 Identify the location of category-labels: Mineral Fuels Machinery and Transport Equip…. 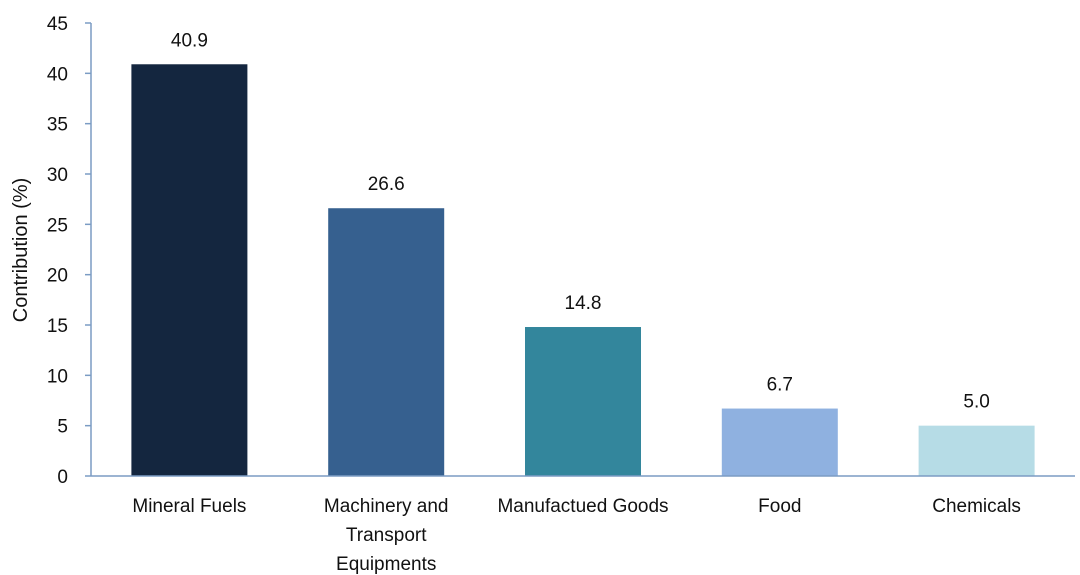
(576, 535).